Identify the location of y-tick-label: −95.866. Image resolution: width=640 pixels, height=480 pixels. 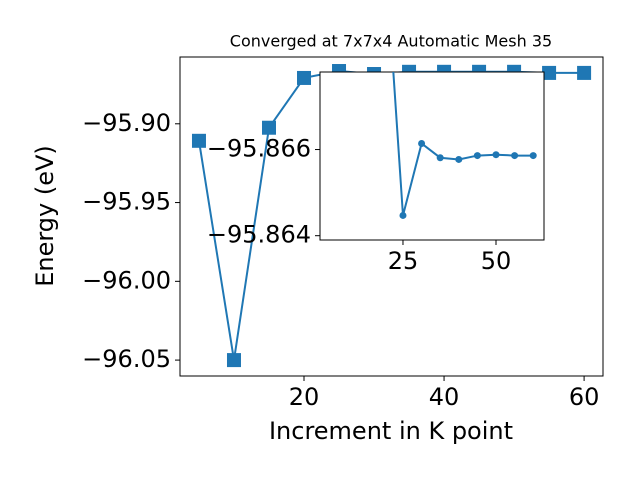
(259, 149).